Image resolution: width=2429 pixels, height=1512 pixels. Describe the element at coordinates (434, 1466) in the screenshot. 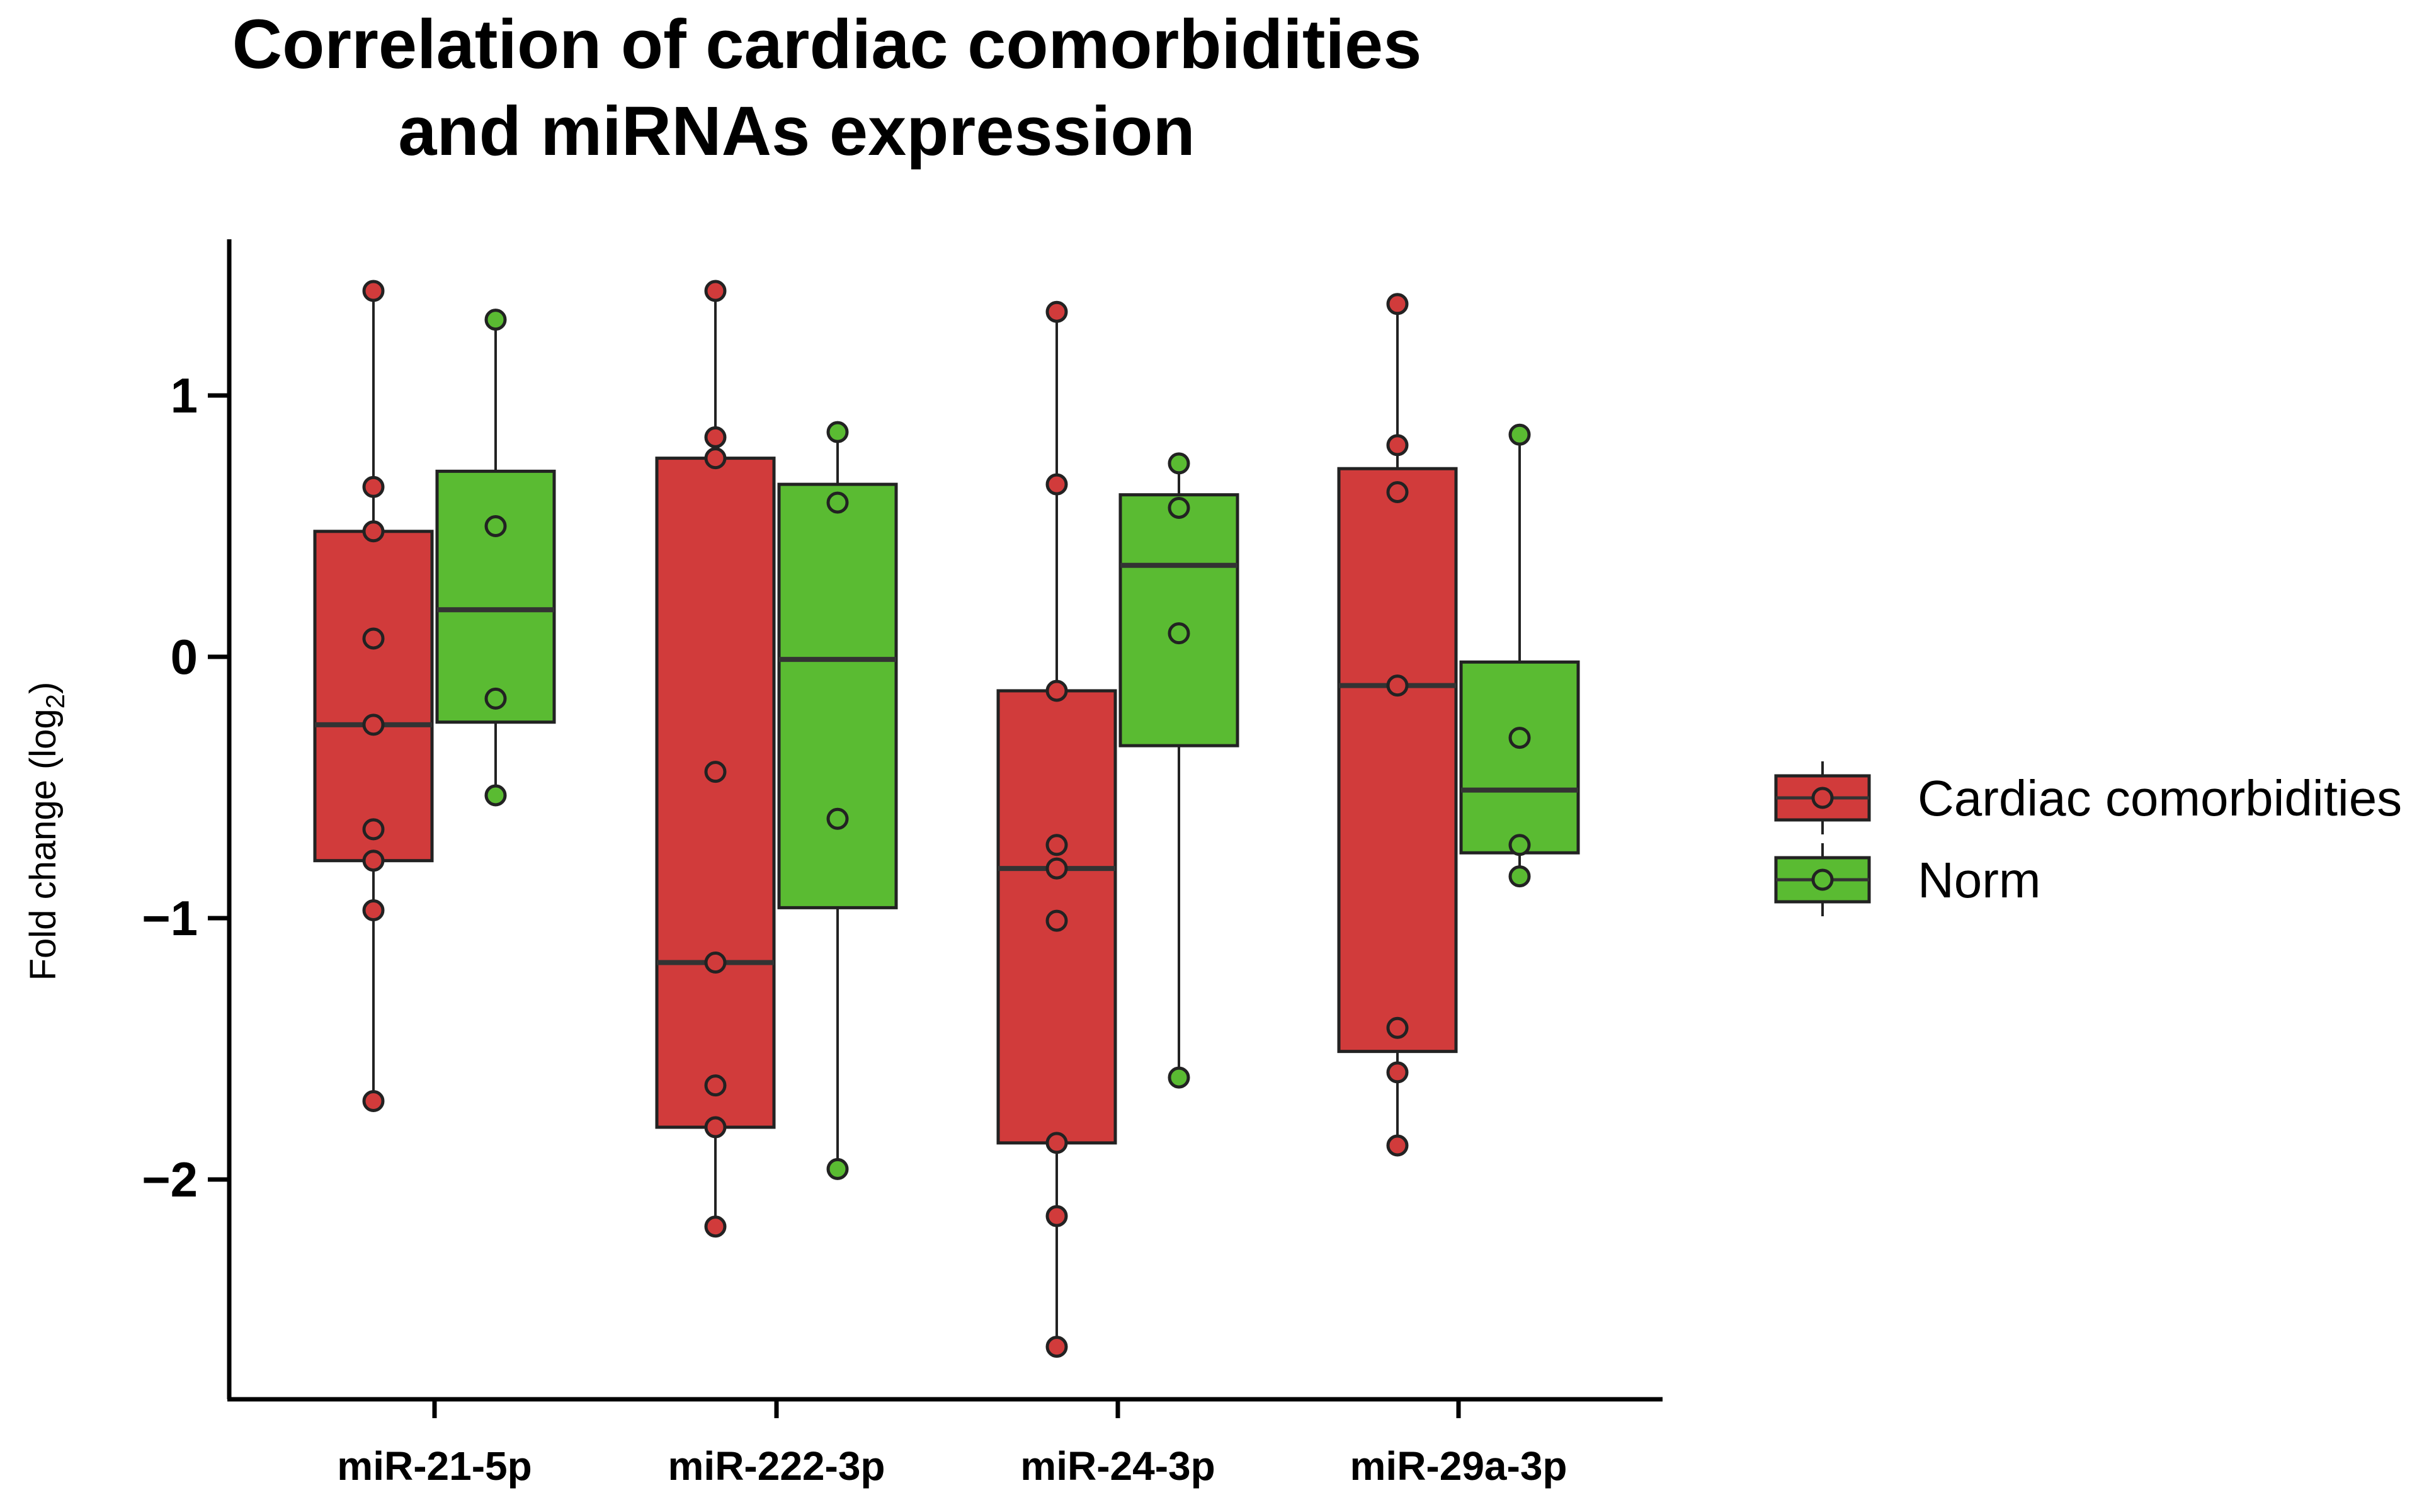

I see `x-tick-label: miR-21-5p` at that location.